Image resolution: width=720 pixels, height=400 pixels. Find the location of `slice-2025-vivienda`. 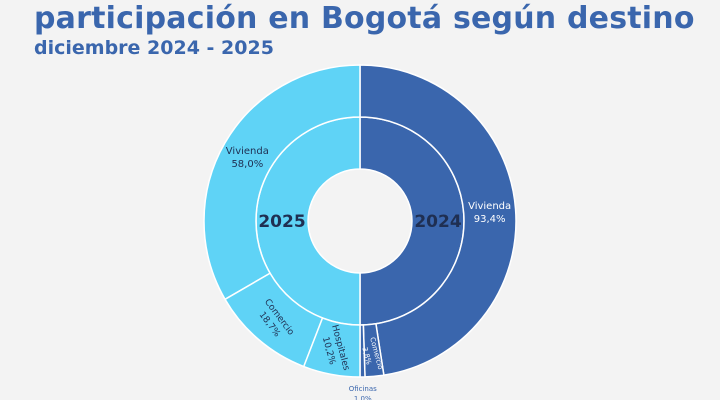

slice-2025-vivienda is located at coordinates (282, 182).